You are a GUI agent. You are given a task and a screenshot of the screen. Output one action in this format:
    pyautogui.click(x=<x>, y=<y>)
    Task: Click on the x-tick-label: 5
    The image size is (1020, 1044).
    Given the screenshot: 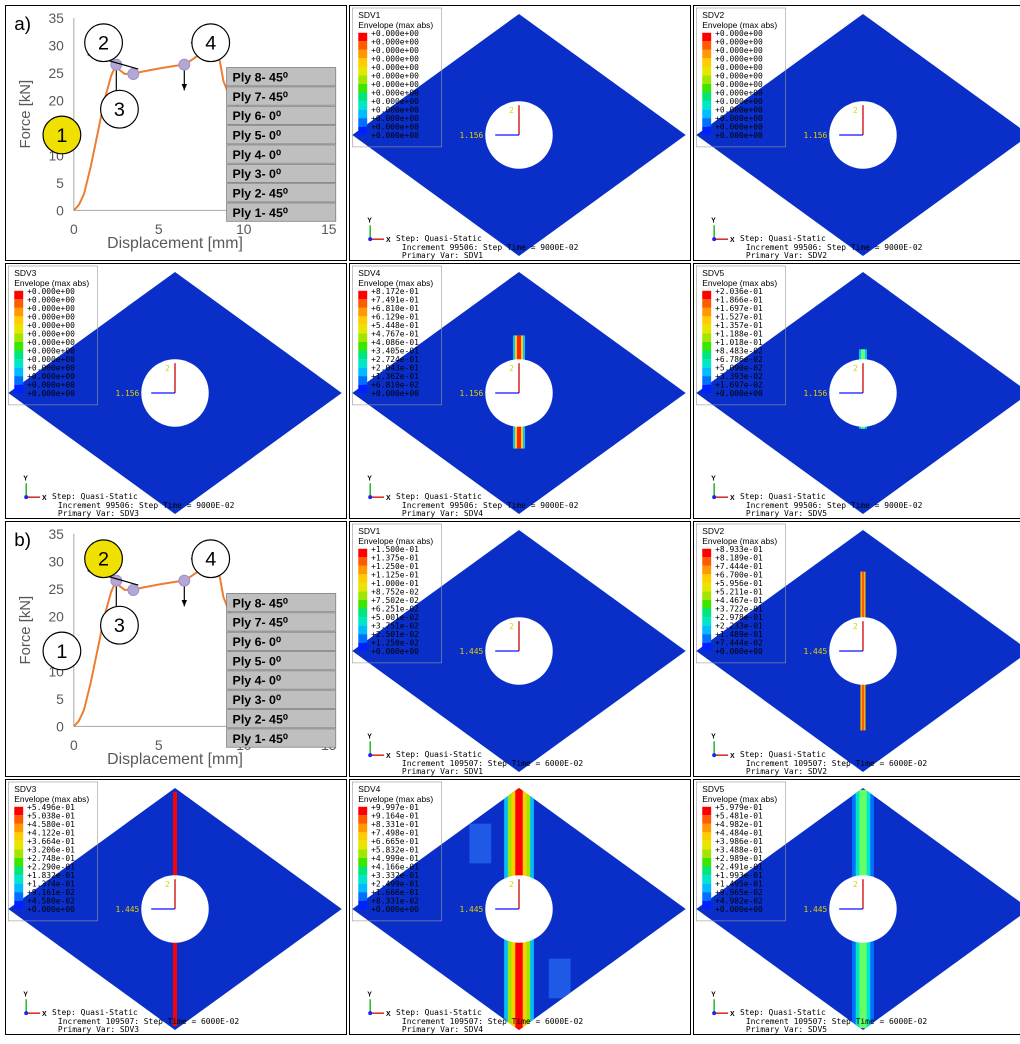 What is the action you would take?
    pyautogui.click(x=159, y=229)
    